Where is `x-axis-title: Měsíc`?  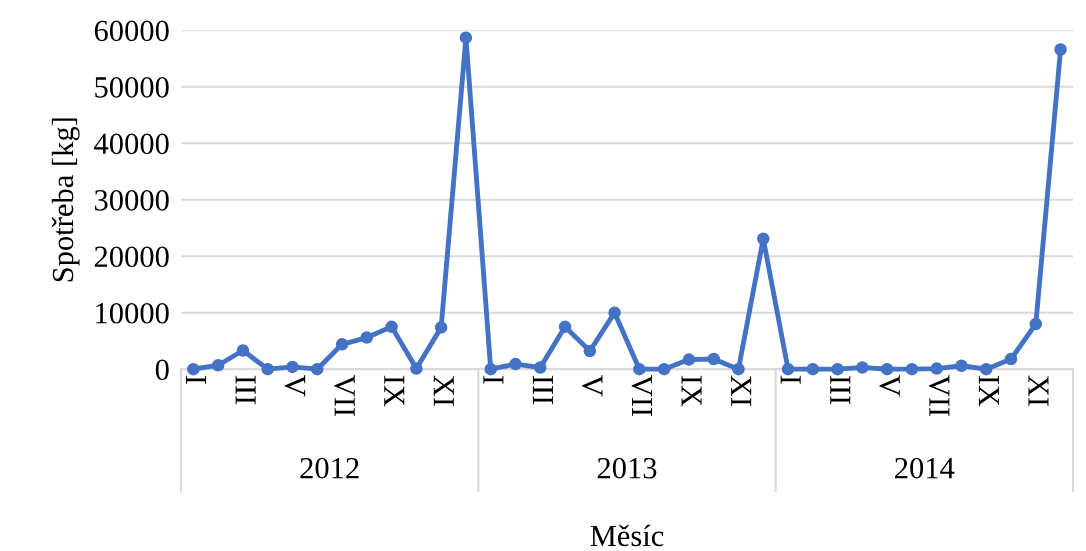
x-axis-title: Měsíc is located at coordinates (627, 535).